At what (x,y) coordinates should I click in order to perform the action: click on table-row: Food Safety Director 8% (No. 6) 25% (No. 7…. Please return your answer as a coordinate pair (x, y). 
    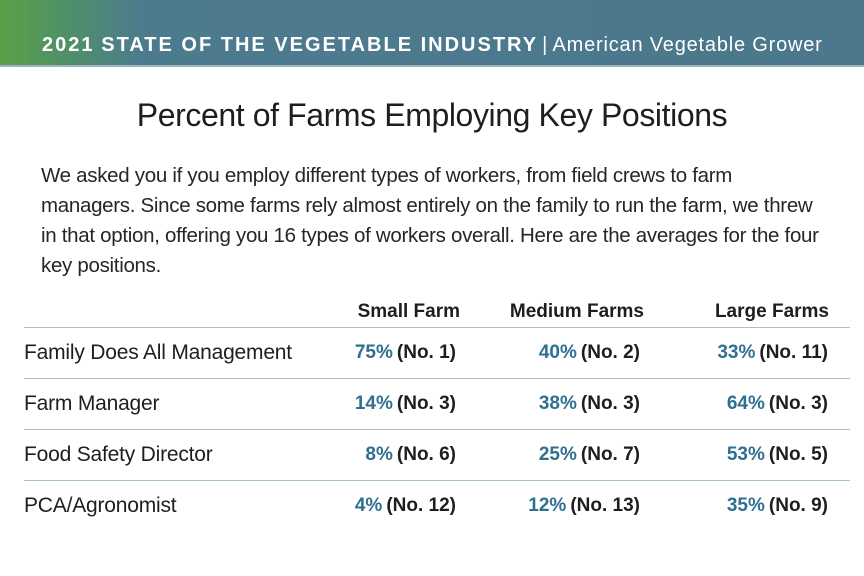
    Looking at the image, I should click on (437, 455).